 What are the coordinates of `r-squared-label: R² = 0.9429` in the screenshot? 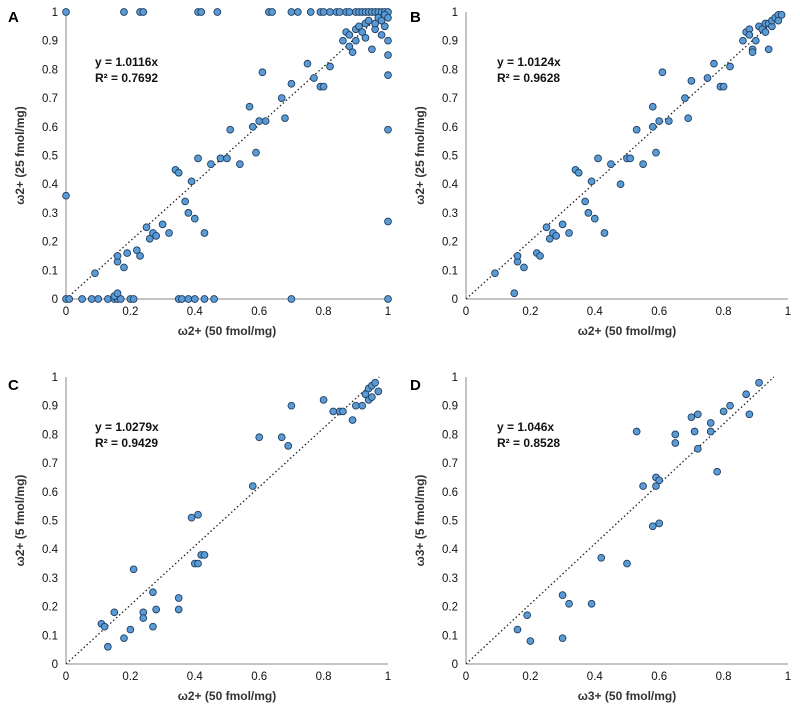 It's located at (126, 443).